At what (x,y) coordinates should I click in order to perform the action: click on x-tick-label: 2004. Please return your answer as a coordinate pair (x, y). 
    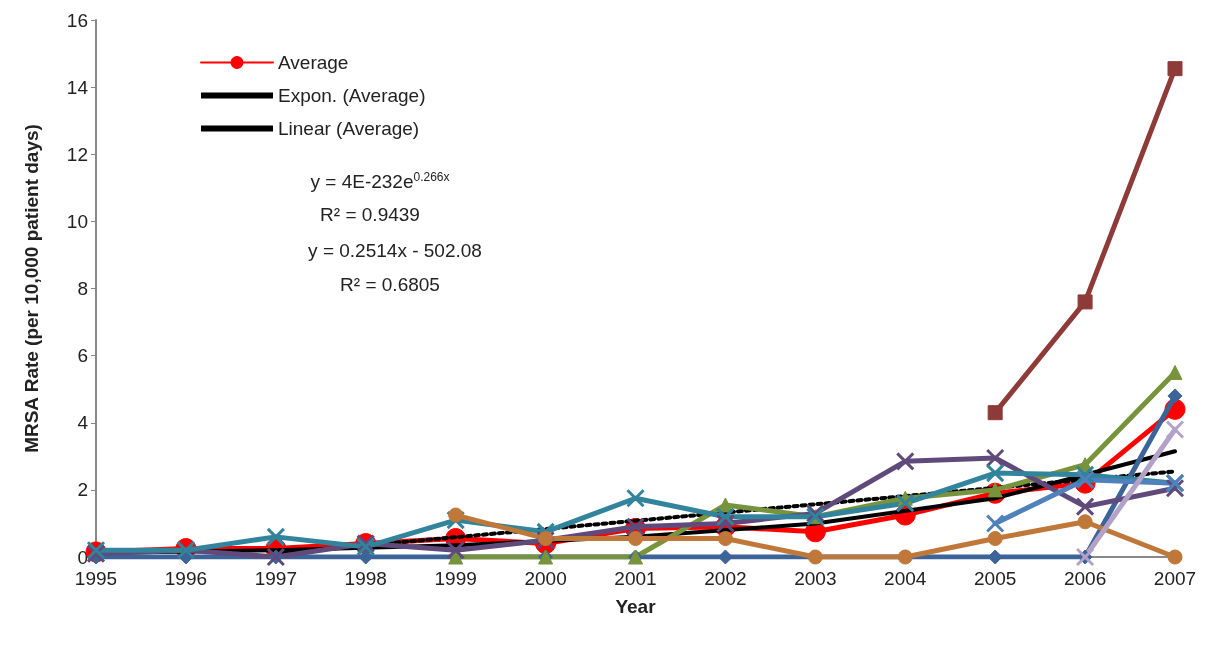
    Looking at the image, I should click on (905, 578).